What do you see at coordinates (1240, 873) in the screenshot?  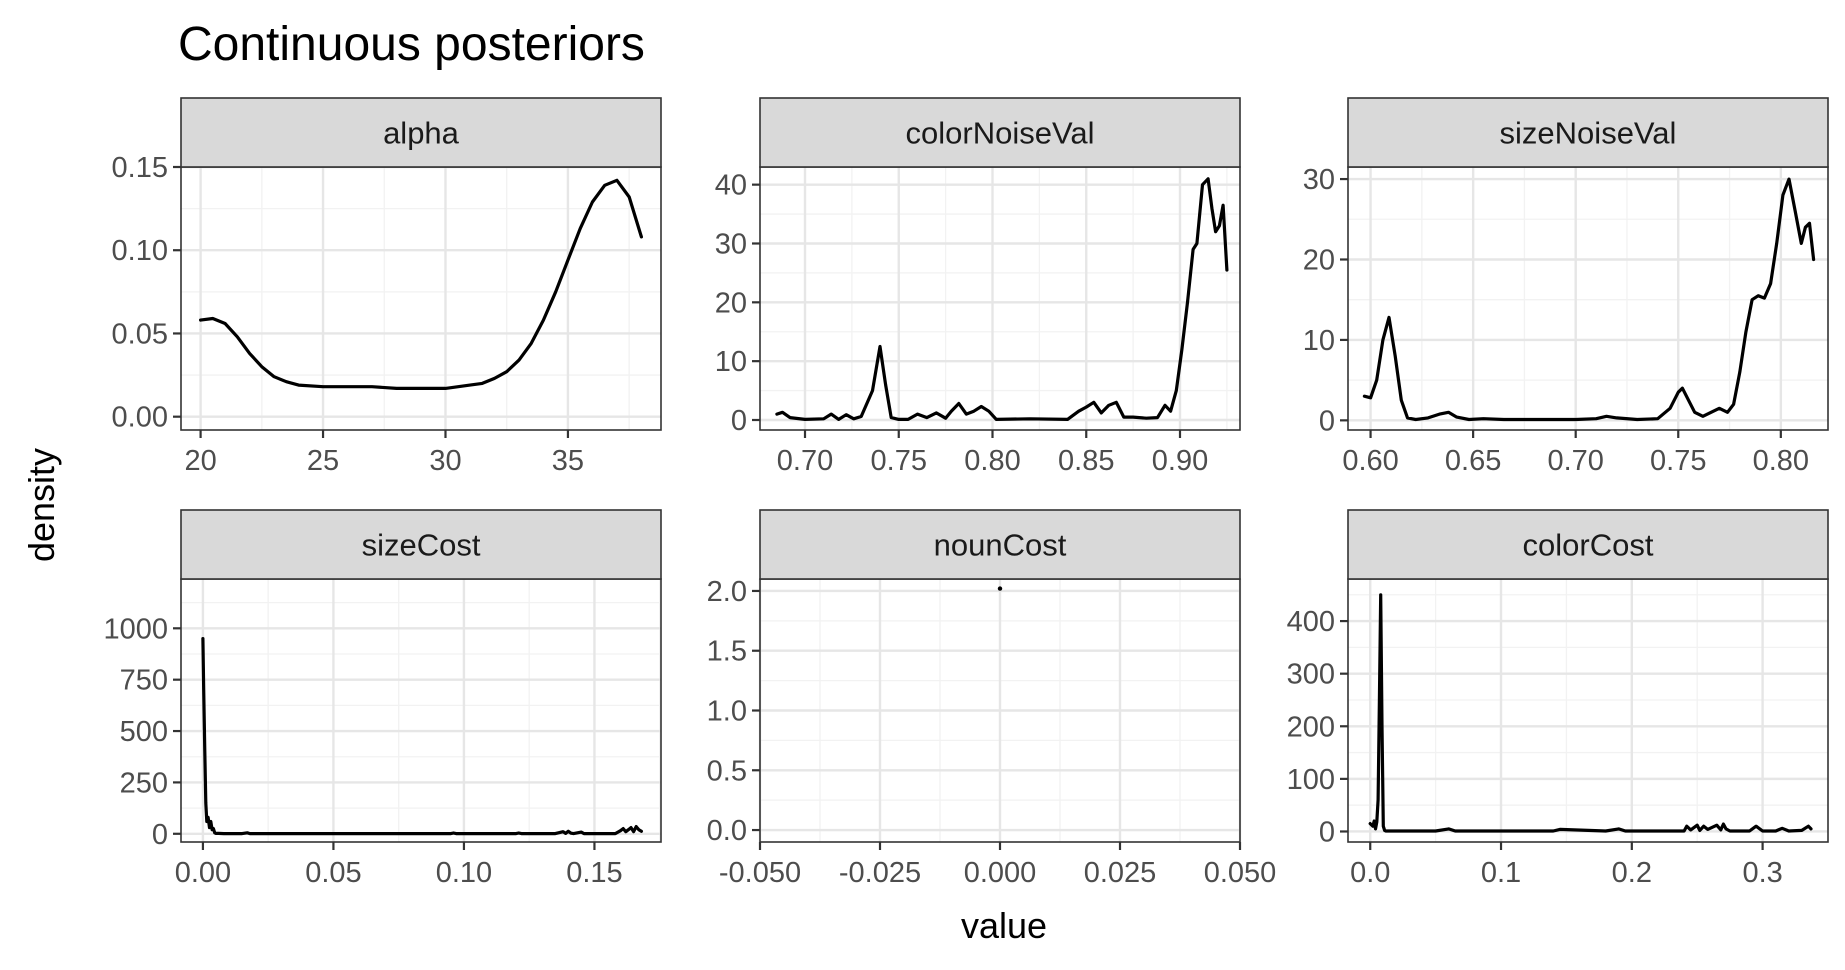 I see `x-tick-label: 0.050` at bounding box center [1240, 873].